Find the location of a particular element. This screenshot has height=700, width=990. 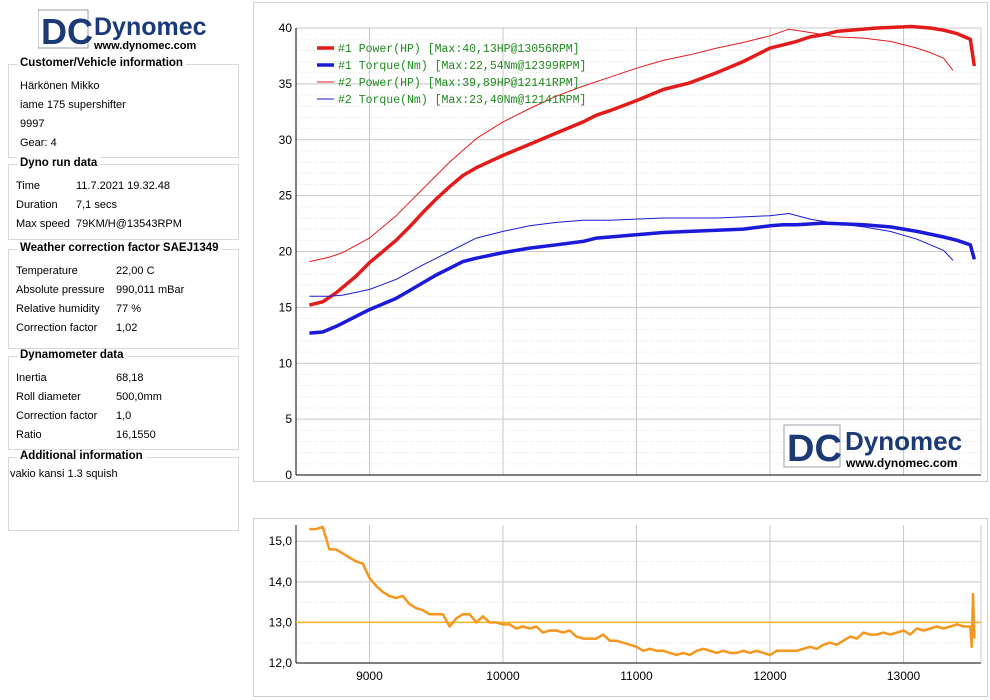

inertia-row: Inertia 68,18 is located at coordinates (80, 378).